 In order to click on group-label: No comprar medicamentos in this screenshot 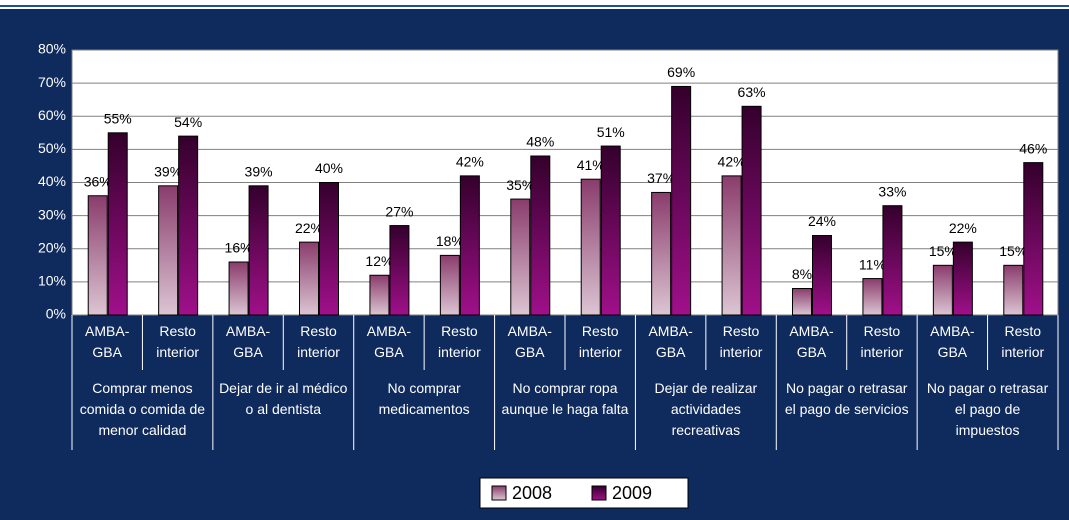, I will do `click(424, 398)`.